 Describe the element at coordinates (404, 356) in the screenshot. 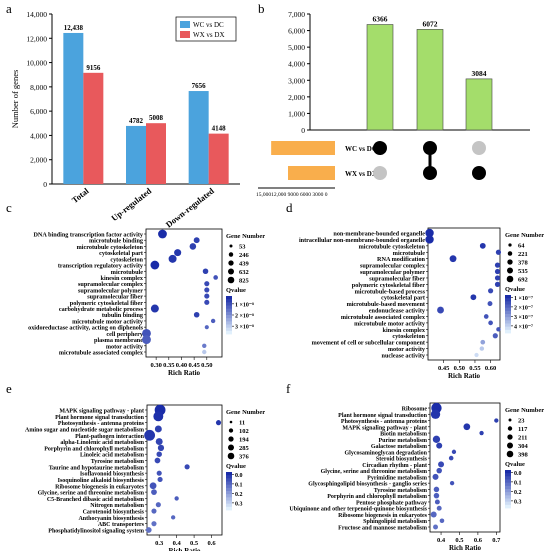

I see `d-term-label: nuclease activity` at that location.